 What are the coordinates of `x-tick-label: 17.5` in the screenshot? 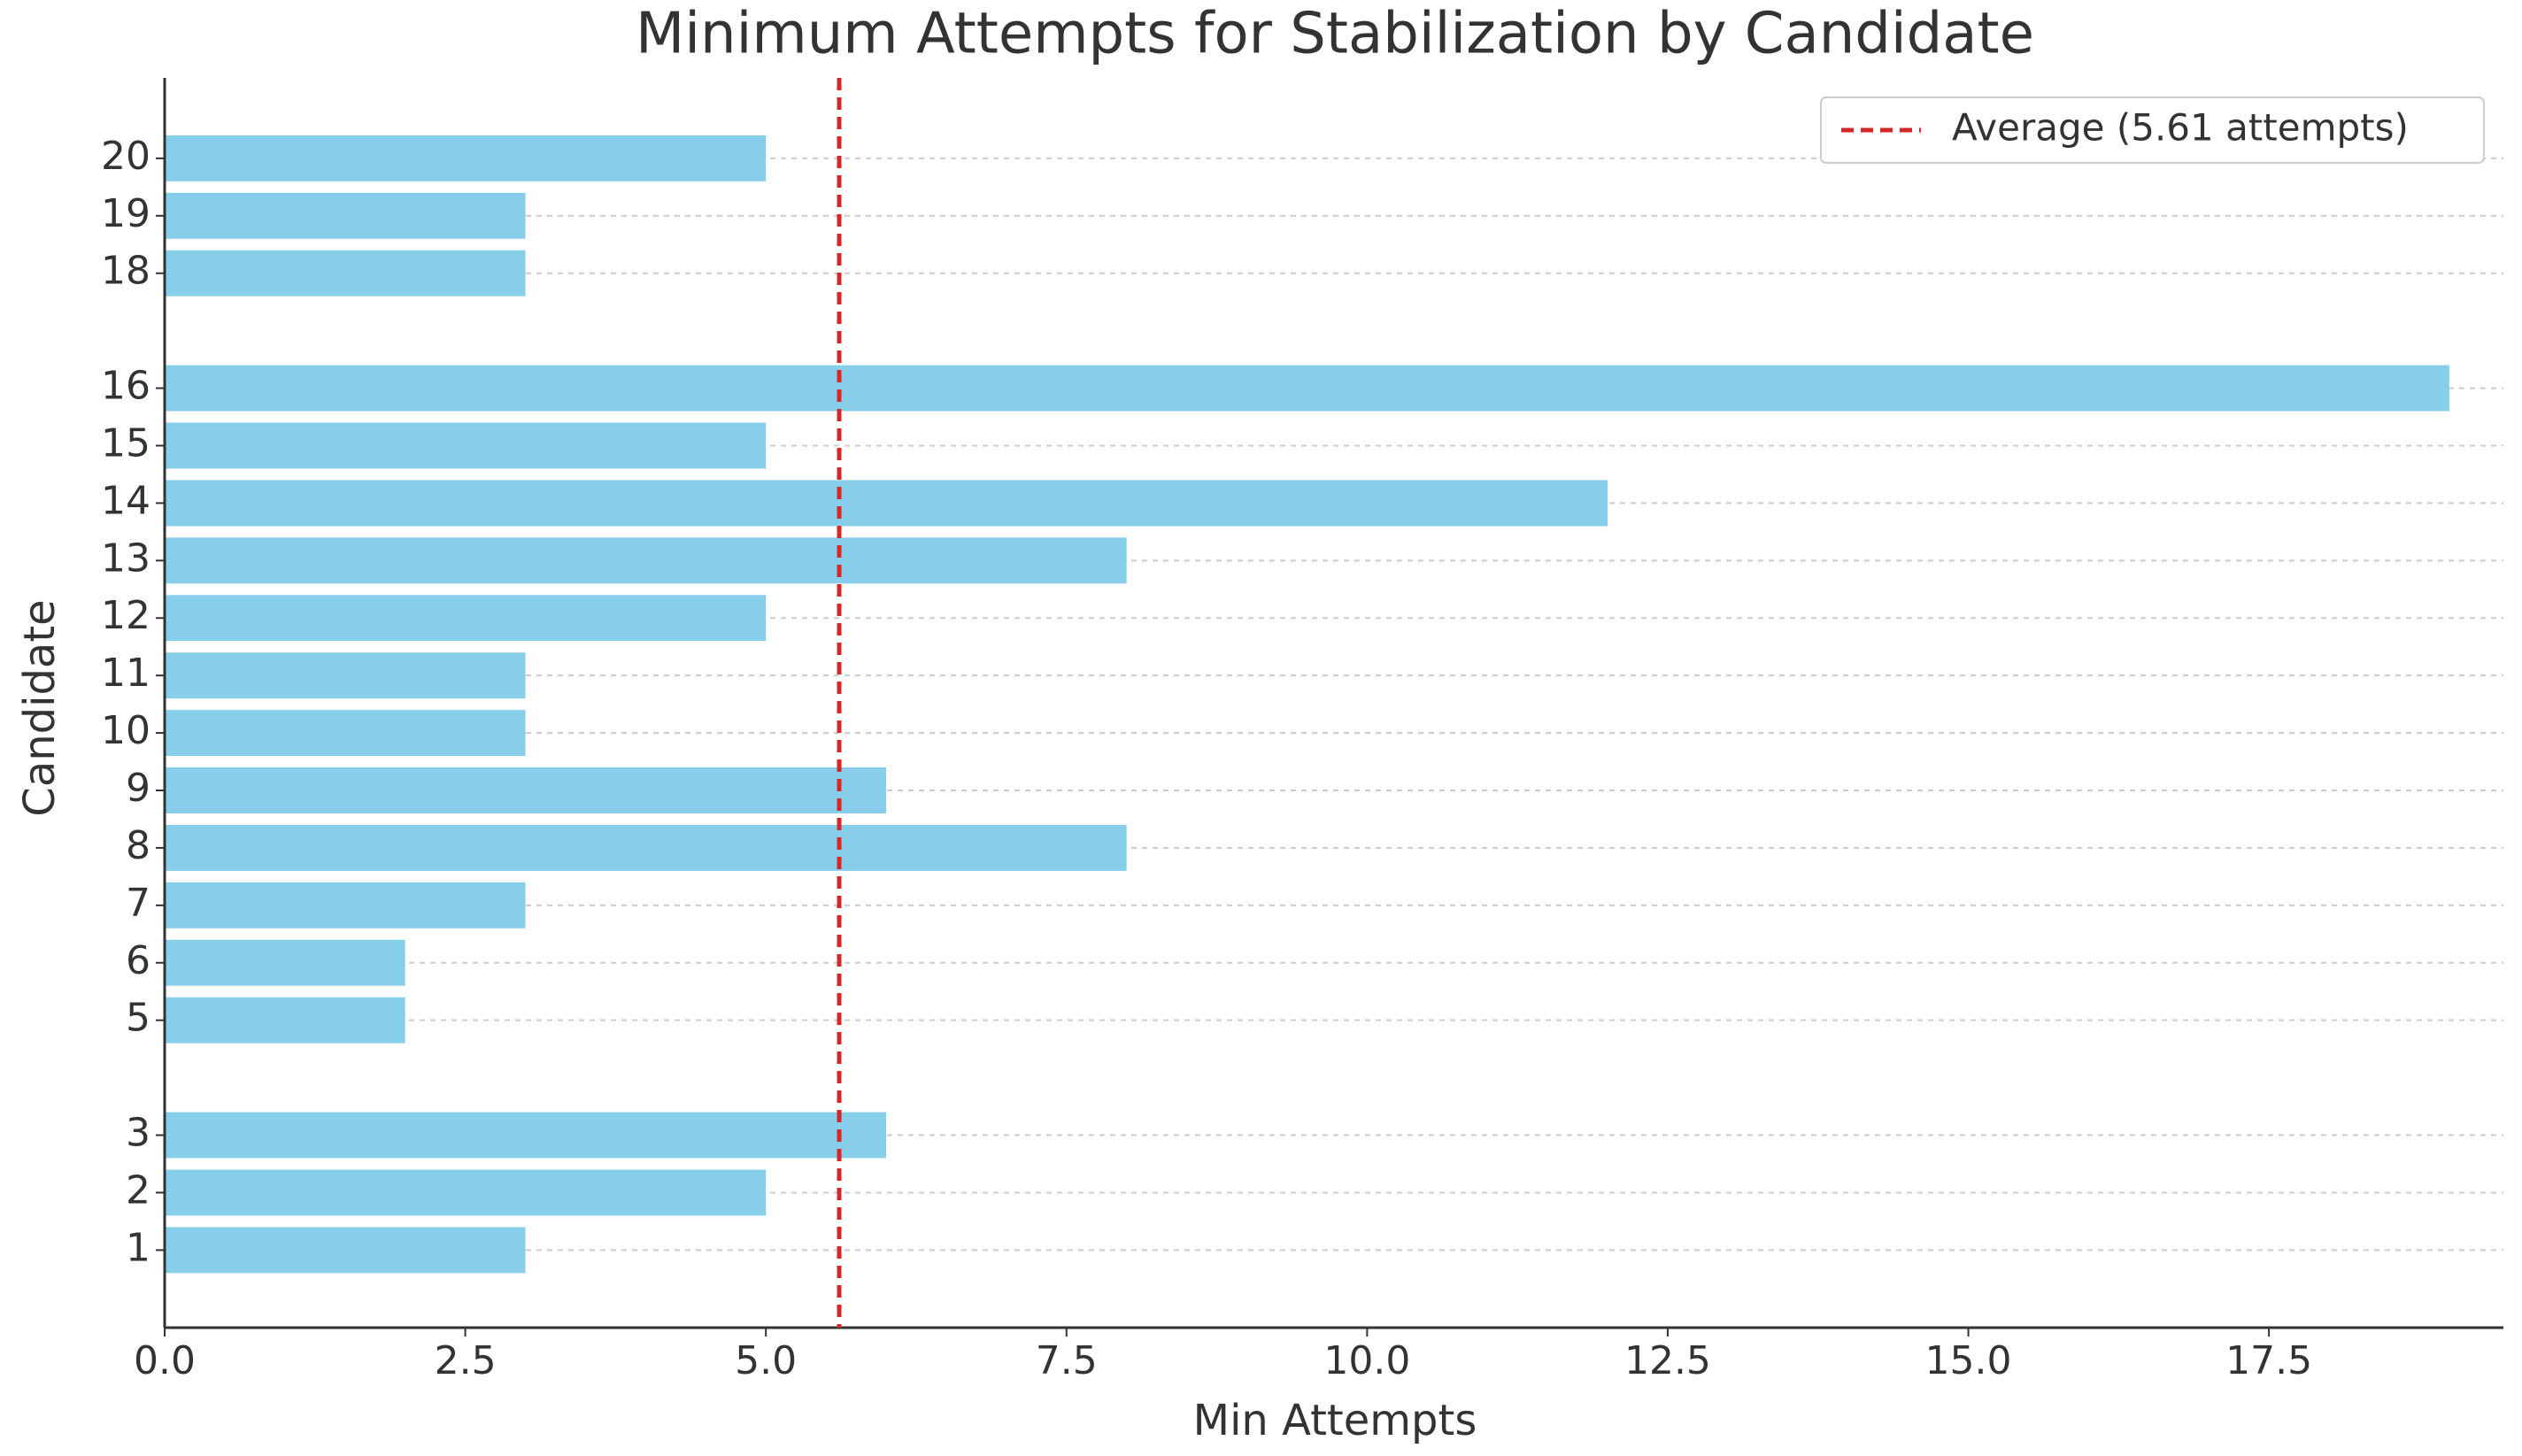 It's located at (2268, 1360).